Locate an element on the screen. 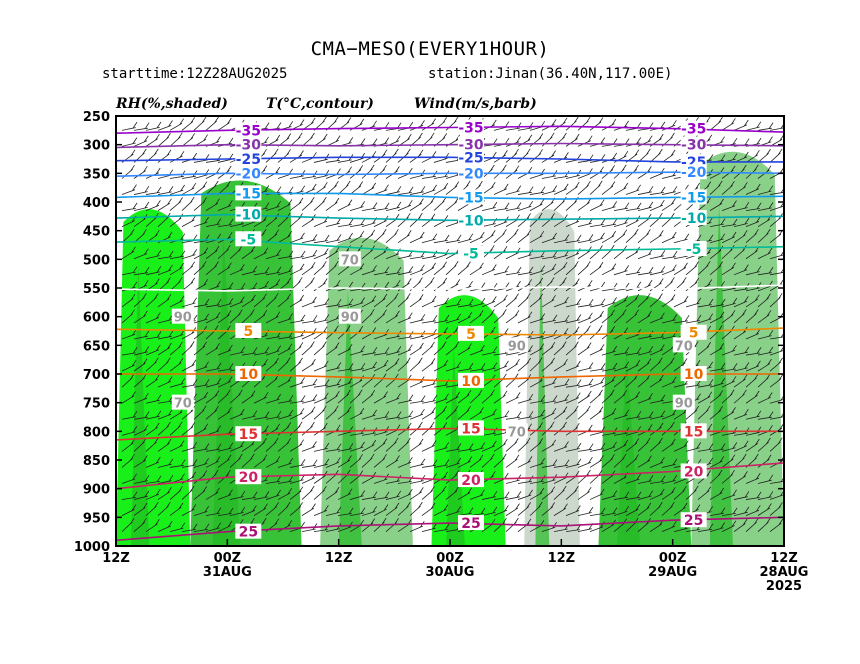 This screenshot has width=860, height=664. temp-label-25: 25 is located at coordinates (470, 524).